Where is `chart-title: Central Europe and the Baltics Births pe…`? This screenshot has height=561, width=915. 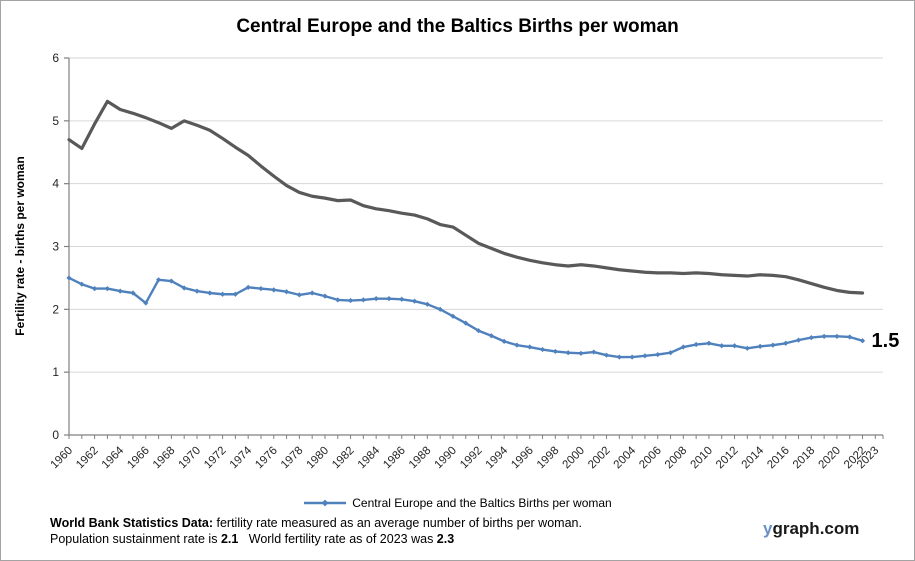 chart-title: Central Europe and the Baltics Births pe… is located at coordinates (457, 26).